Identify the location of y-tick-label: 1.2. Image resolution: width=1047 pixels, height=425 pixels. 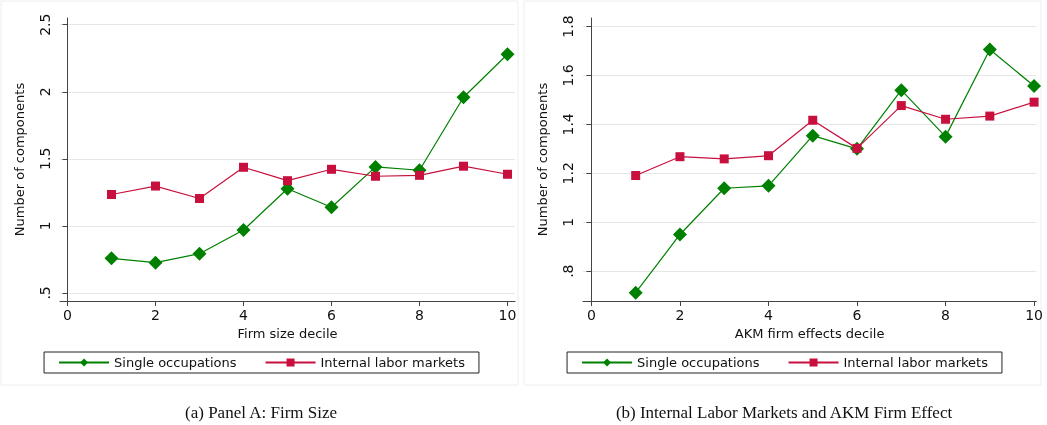
(568, 173).